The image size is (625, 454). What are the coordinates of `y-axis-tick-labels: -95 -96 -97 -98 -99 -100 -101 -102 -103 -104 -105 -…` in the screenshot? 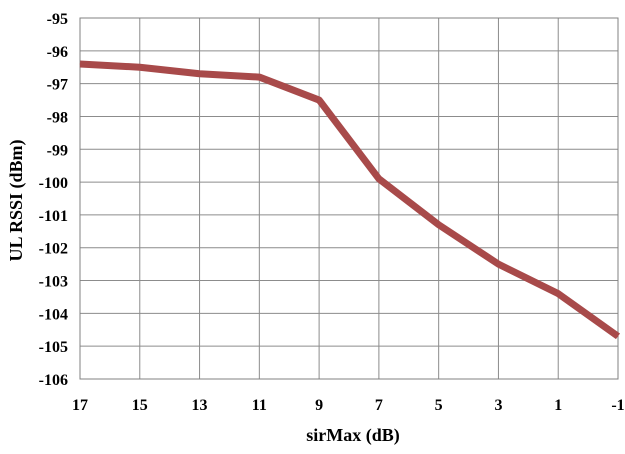 It's located at (53, 200).